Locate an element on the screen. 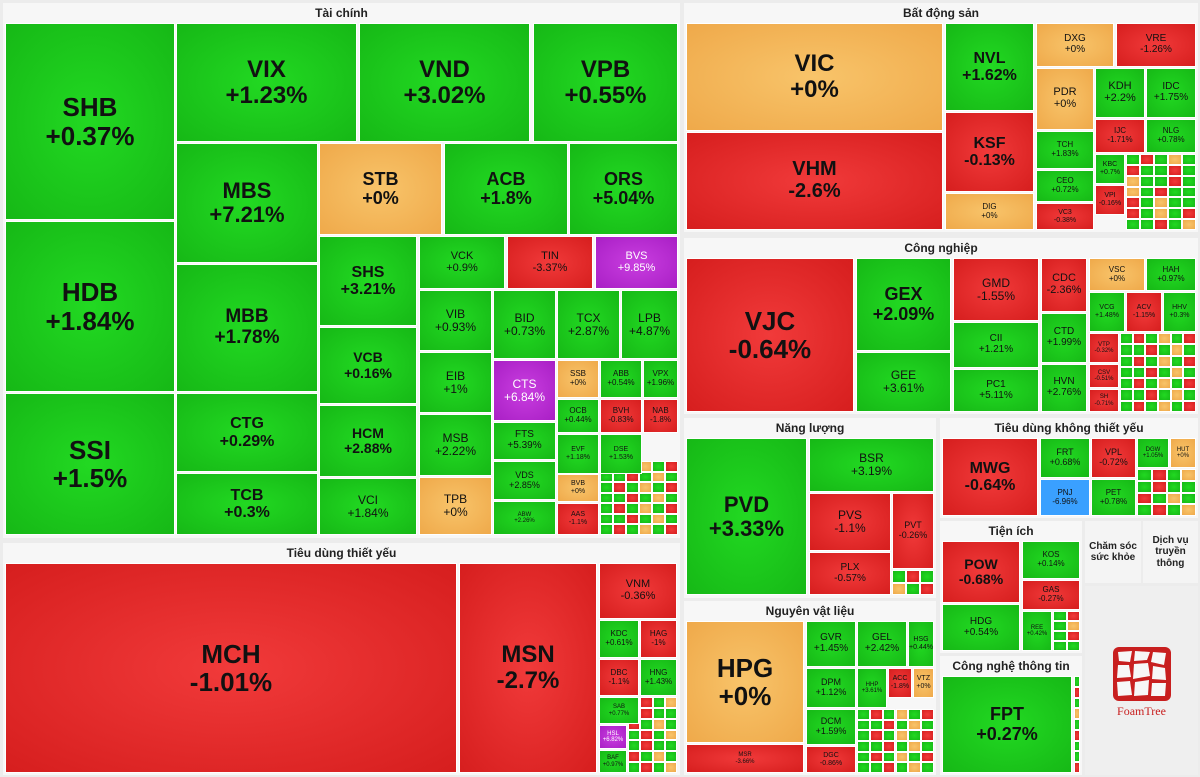 The image size is (1200, 777). stock-tile-dbc: DBC -1.1% is located at coordinates (619, 677).